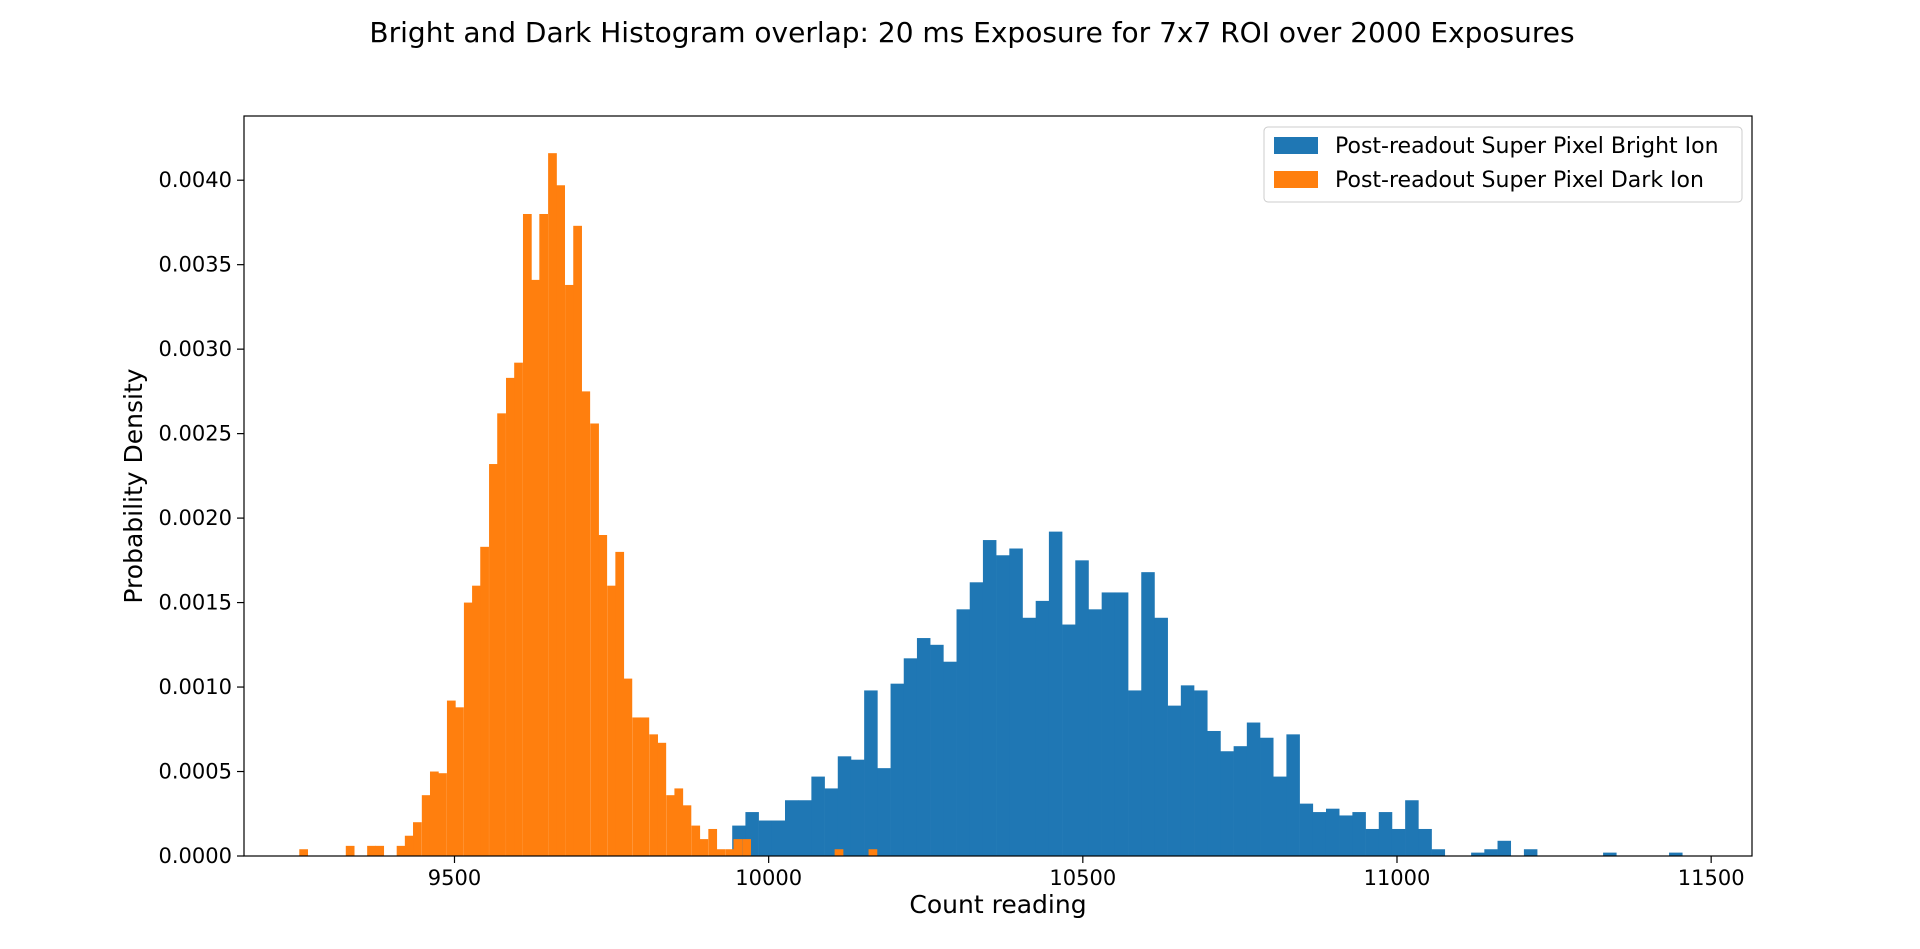  I want to click on x-axis: 9500 10000 10500 11000 11500, so click(1086, 873).